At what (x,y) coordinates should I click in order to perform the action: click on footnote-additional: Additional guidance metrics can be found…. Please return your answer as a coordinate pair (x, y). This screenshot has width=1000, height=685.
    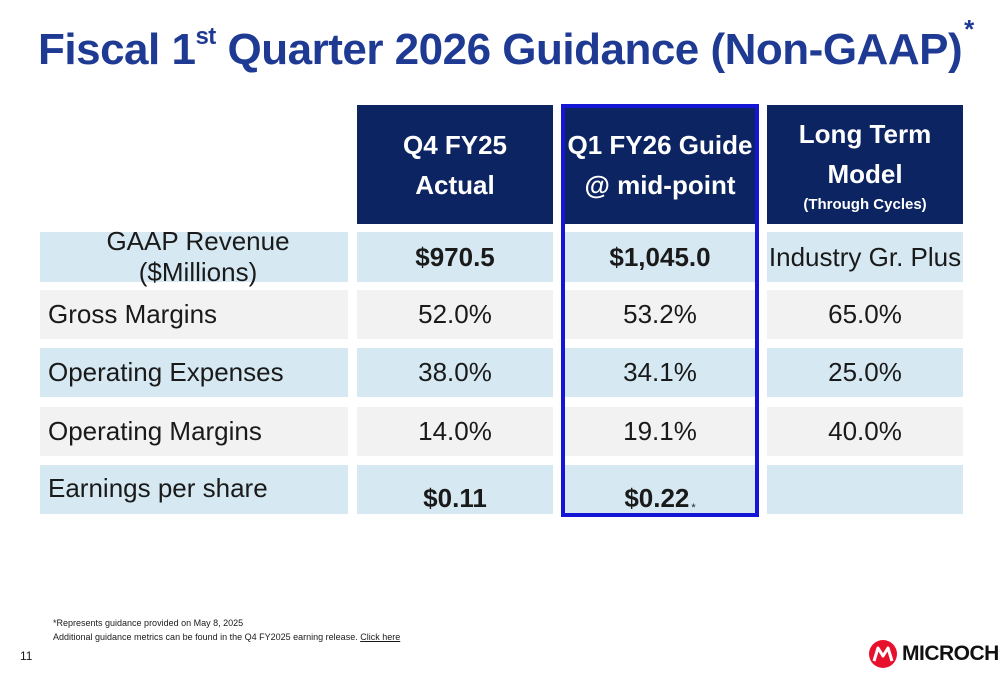
    Looking at the image, I should click on (227, 637).